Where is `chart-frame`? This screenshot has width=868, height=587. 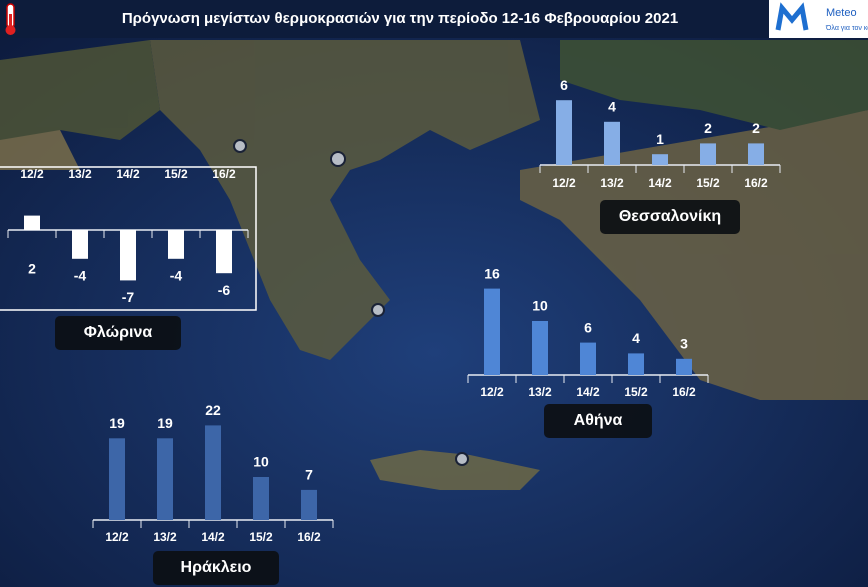
chart-frame is located at coordinates (128, 238).